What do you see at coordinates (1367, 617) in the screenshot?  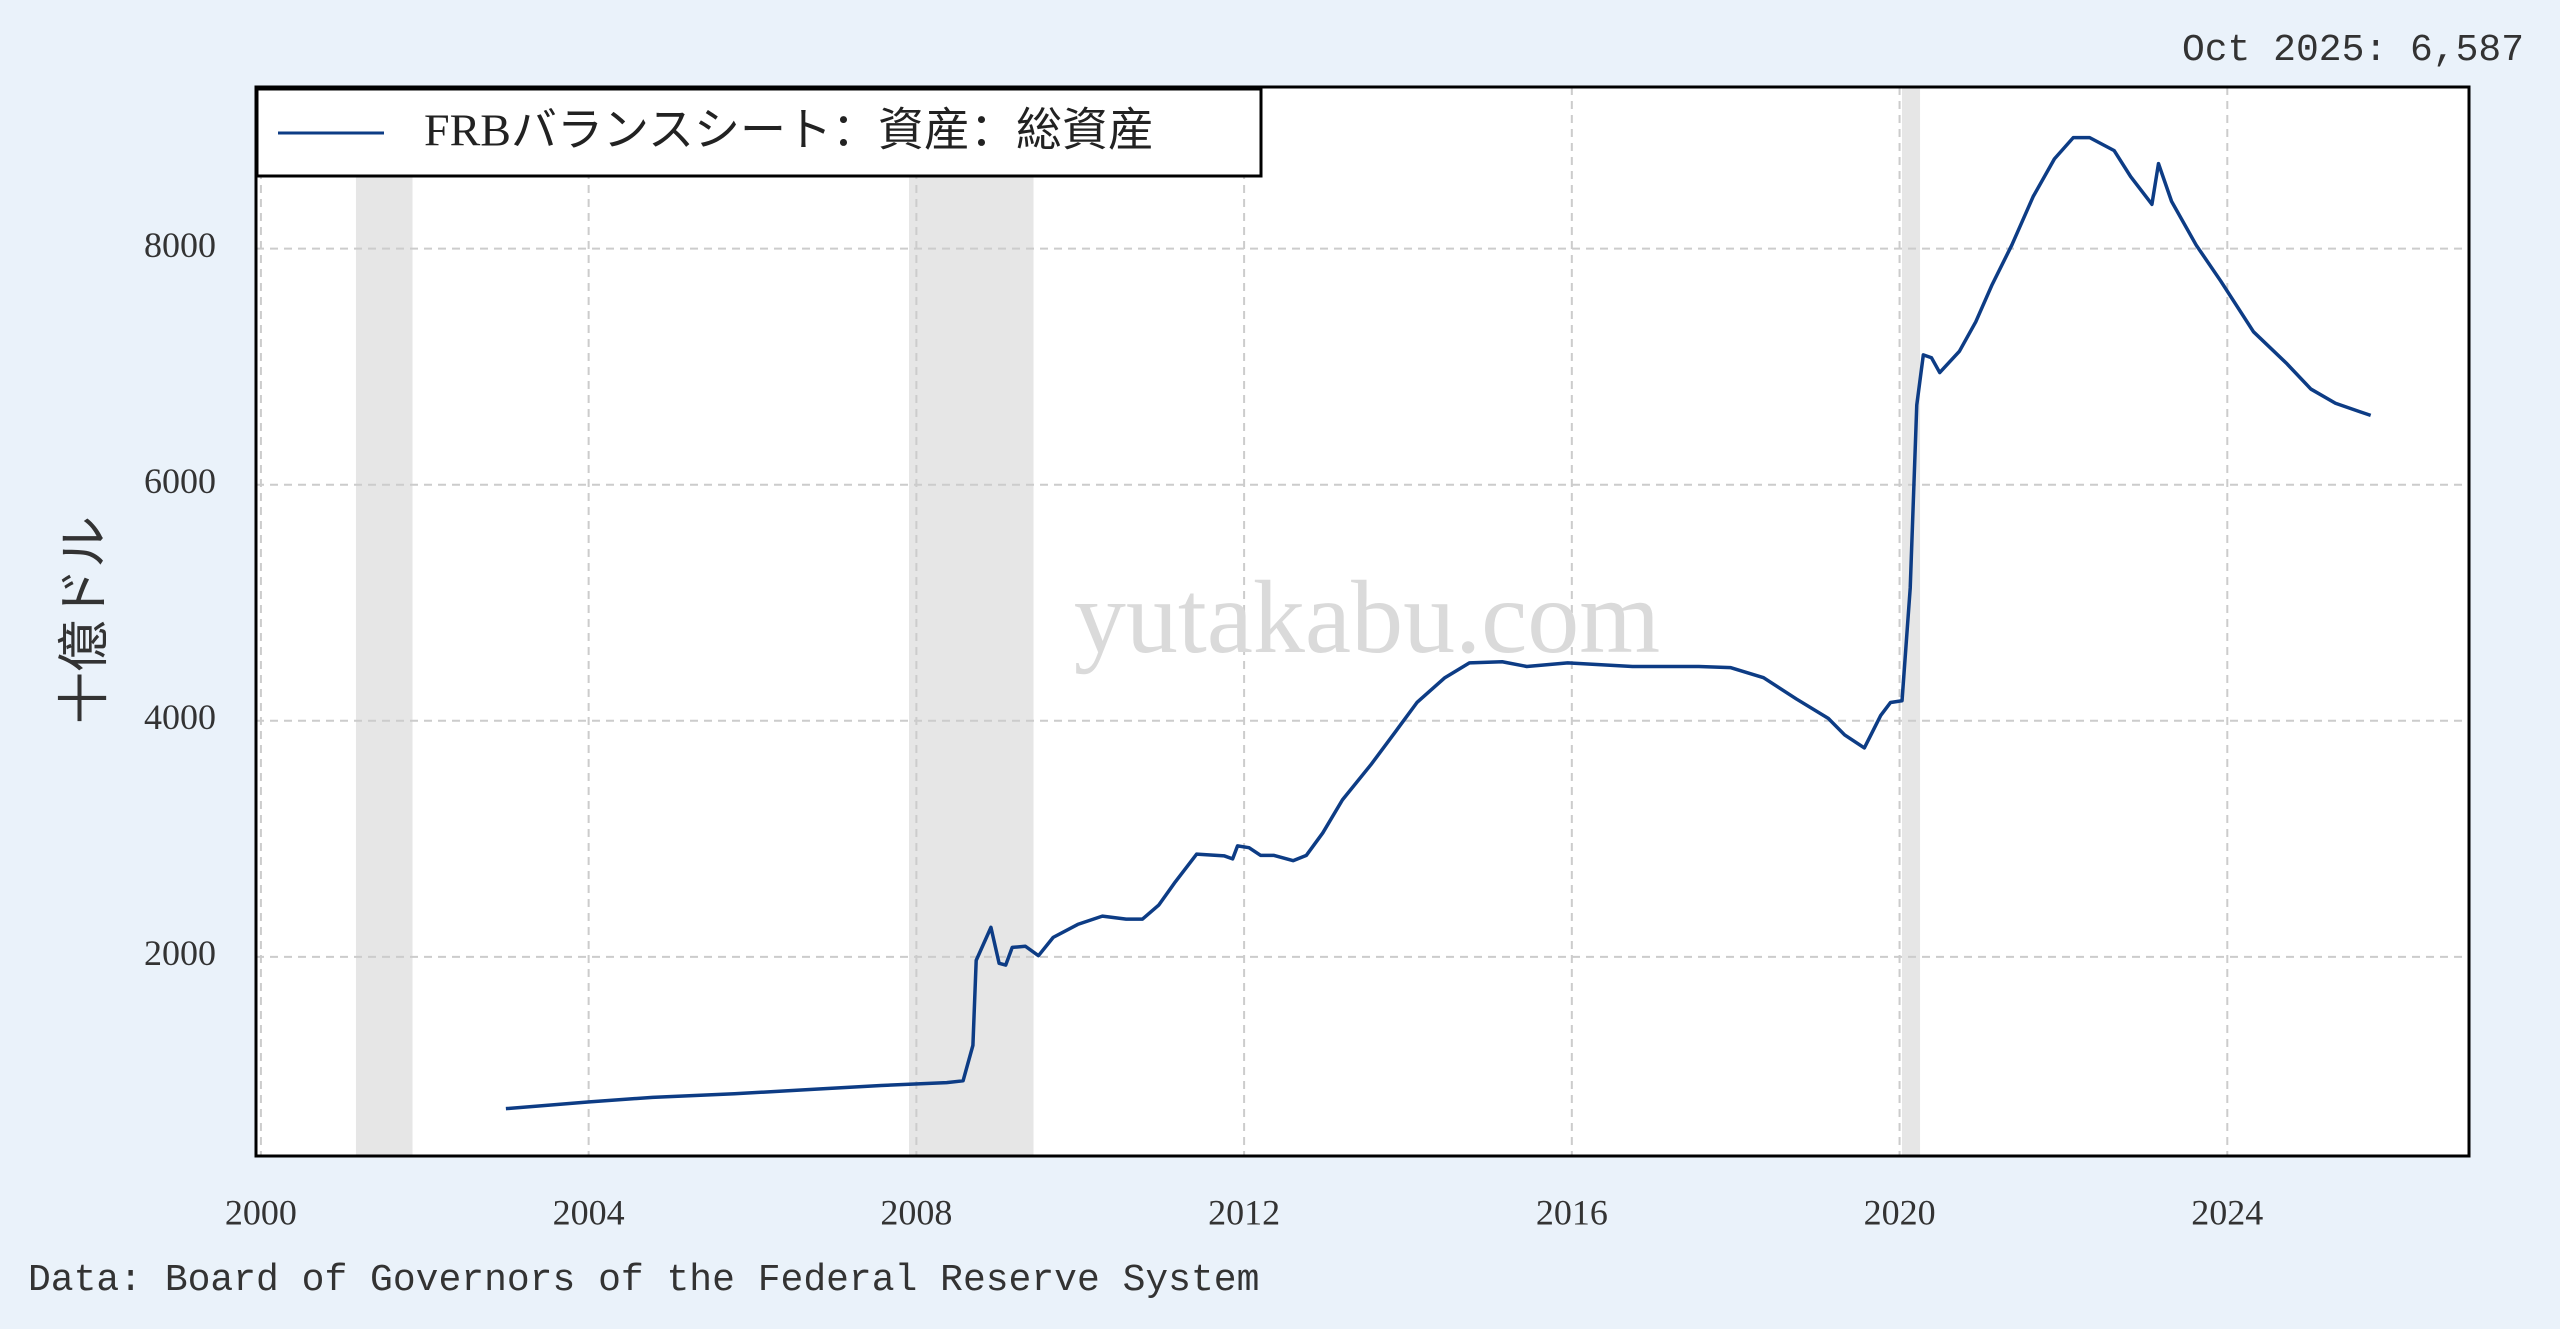 I see `watermark: yutakabu.com` at bounding box center [1367, 617].